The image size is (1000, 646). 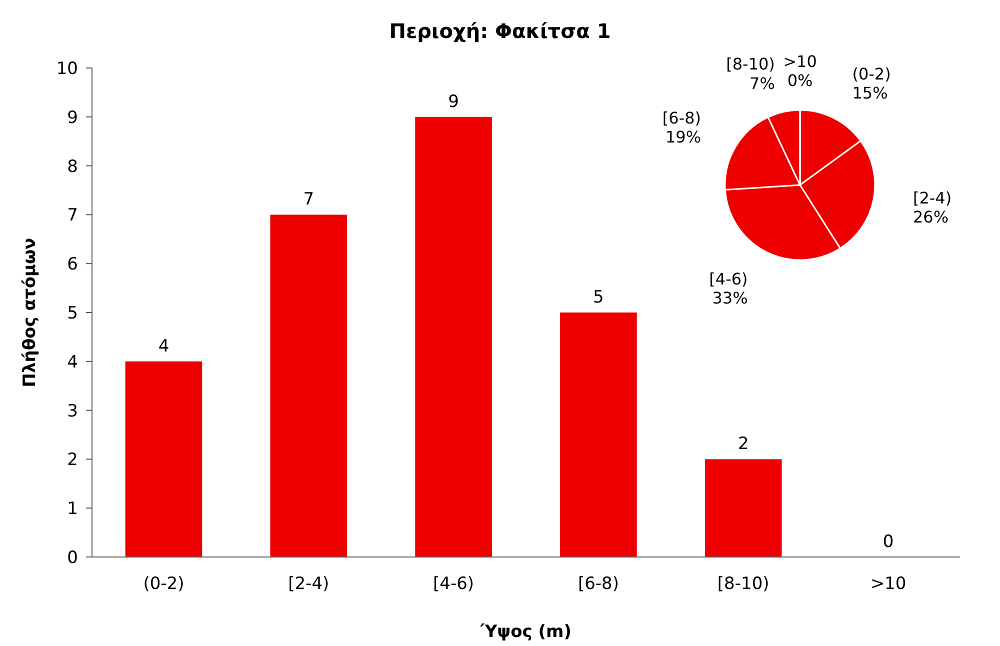 I want to click on y-tick-label: 9, so click(x=72, y=118).